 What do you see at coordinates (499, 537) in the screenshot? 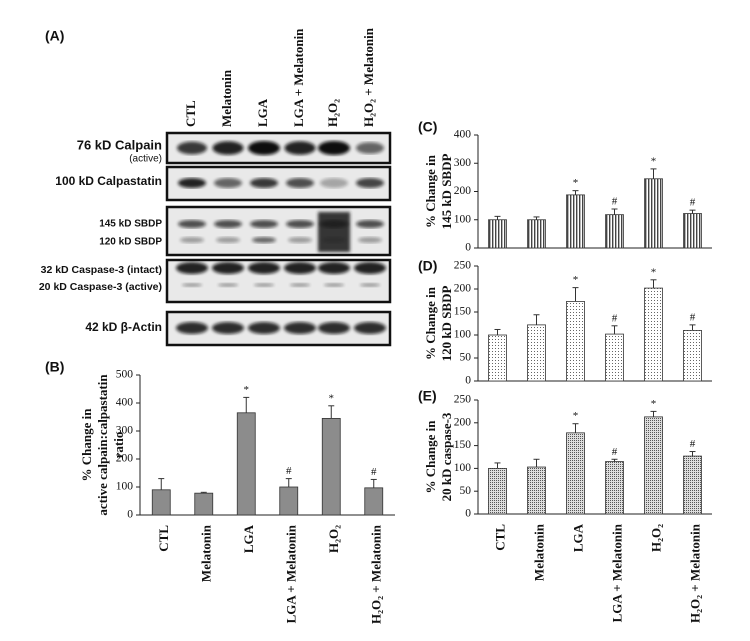
I see `x-tick-label: CTL` at bounding box center [499, 537].